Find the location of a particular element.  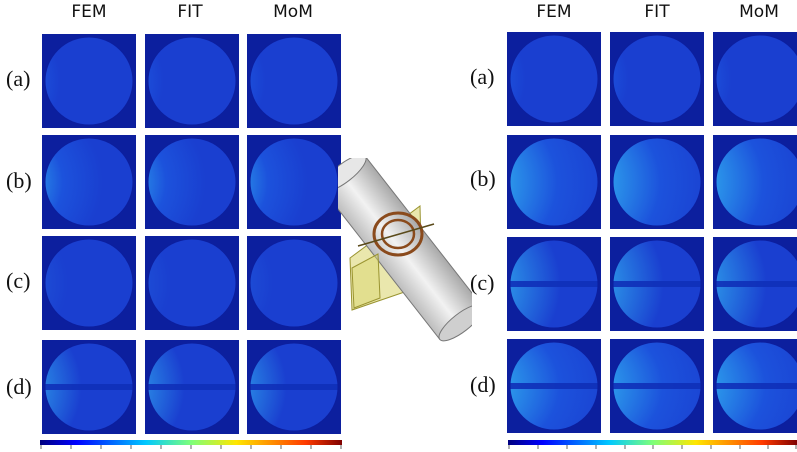

right-tile-a-fem is located at coordinates (554, 79).